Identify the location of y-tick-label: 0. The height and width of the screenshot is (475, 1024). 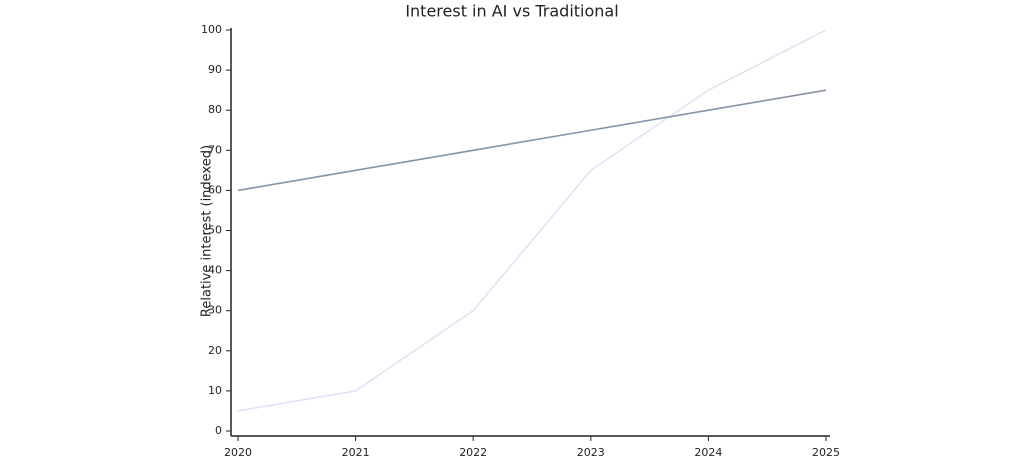
(218, 430).